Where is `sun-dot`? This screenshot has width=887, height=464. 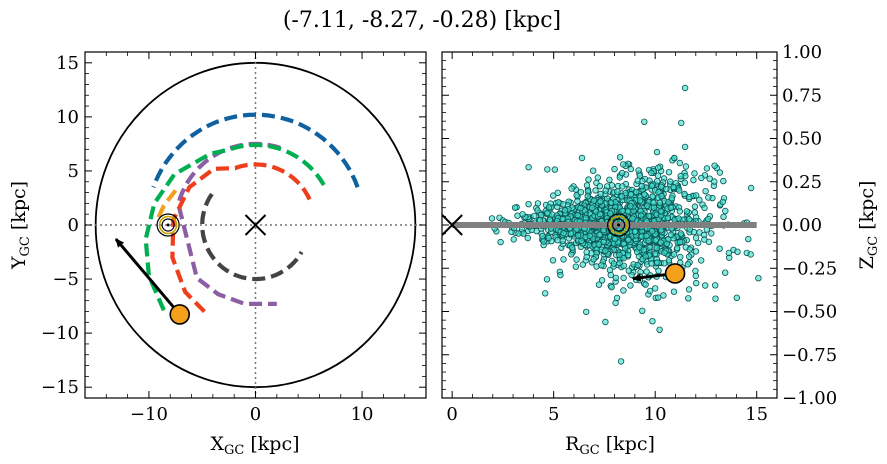 sun-dot is located at coordinates (168, 225).